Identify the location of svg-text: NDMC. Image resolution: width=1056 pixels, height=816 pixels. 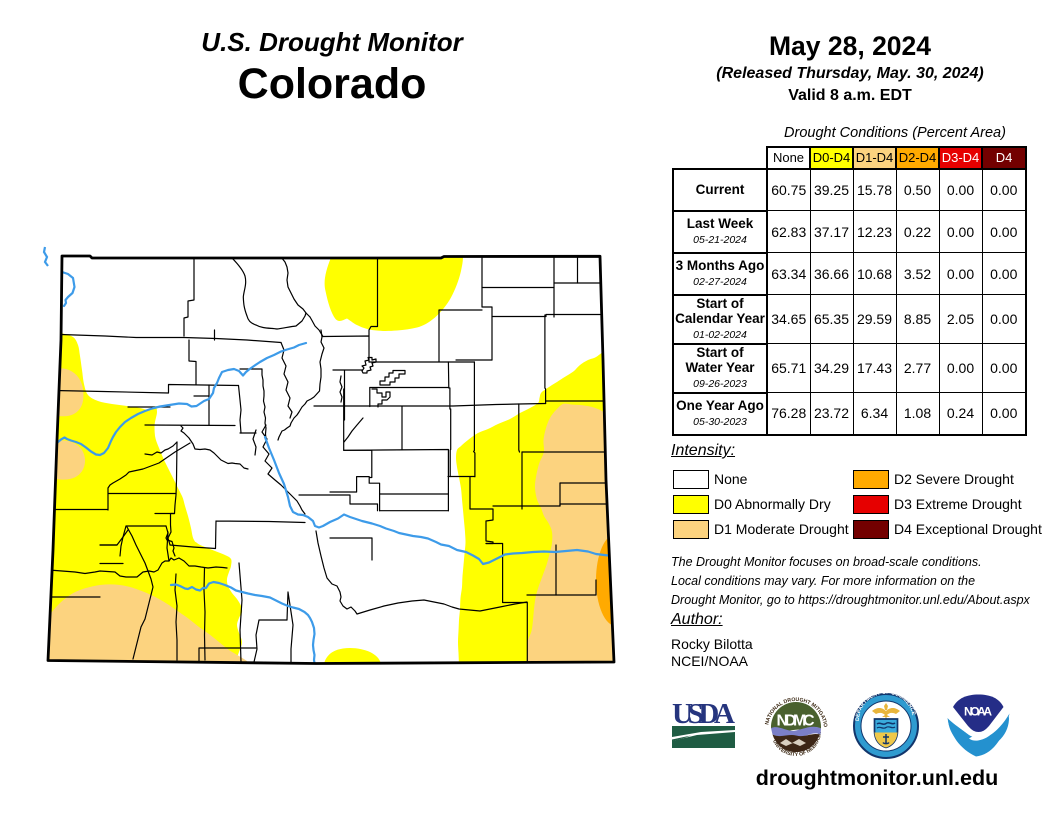
(796, 721).